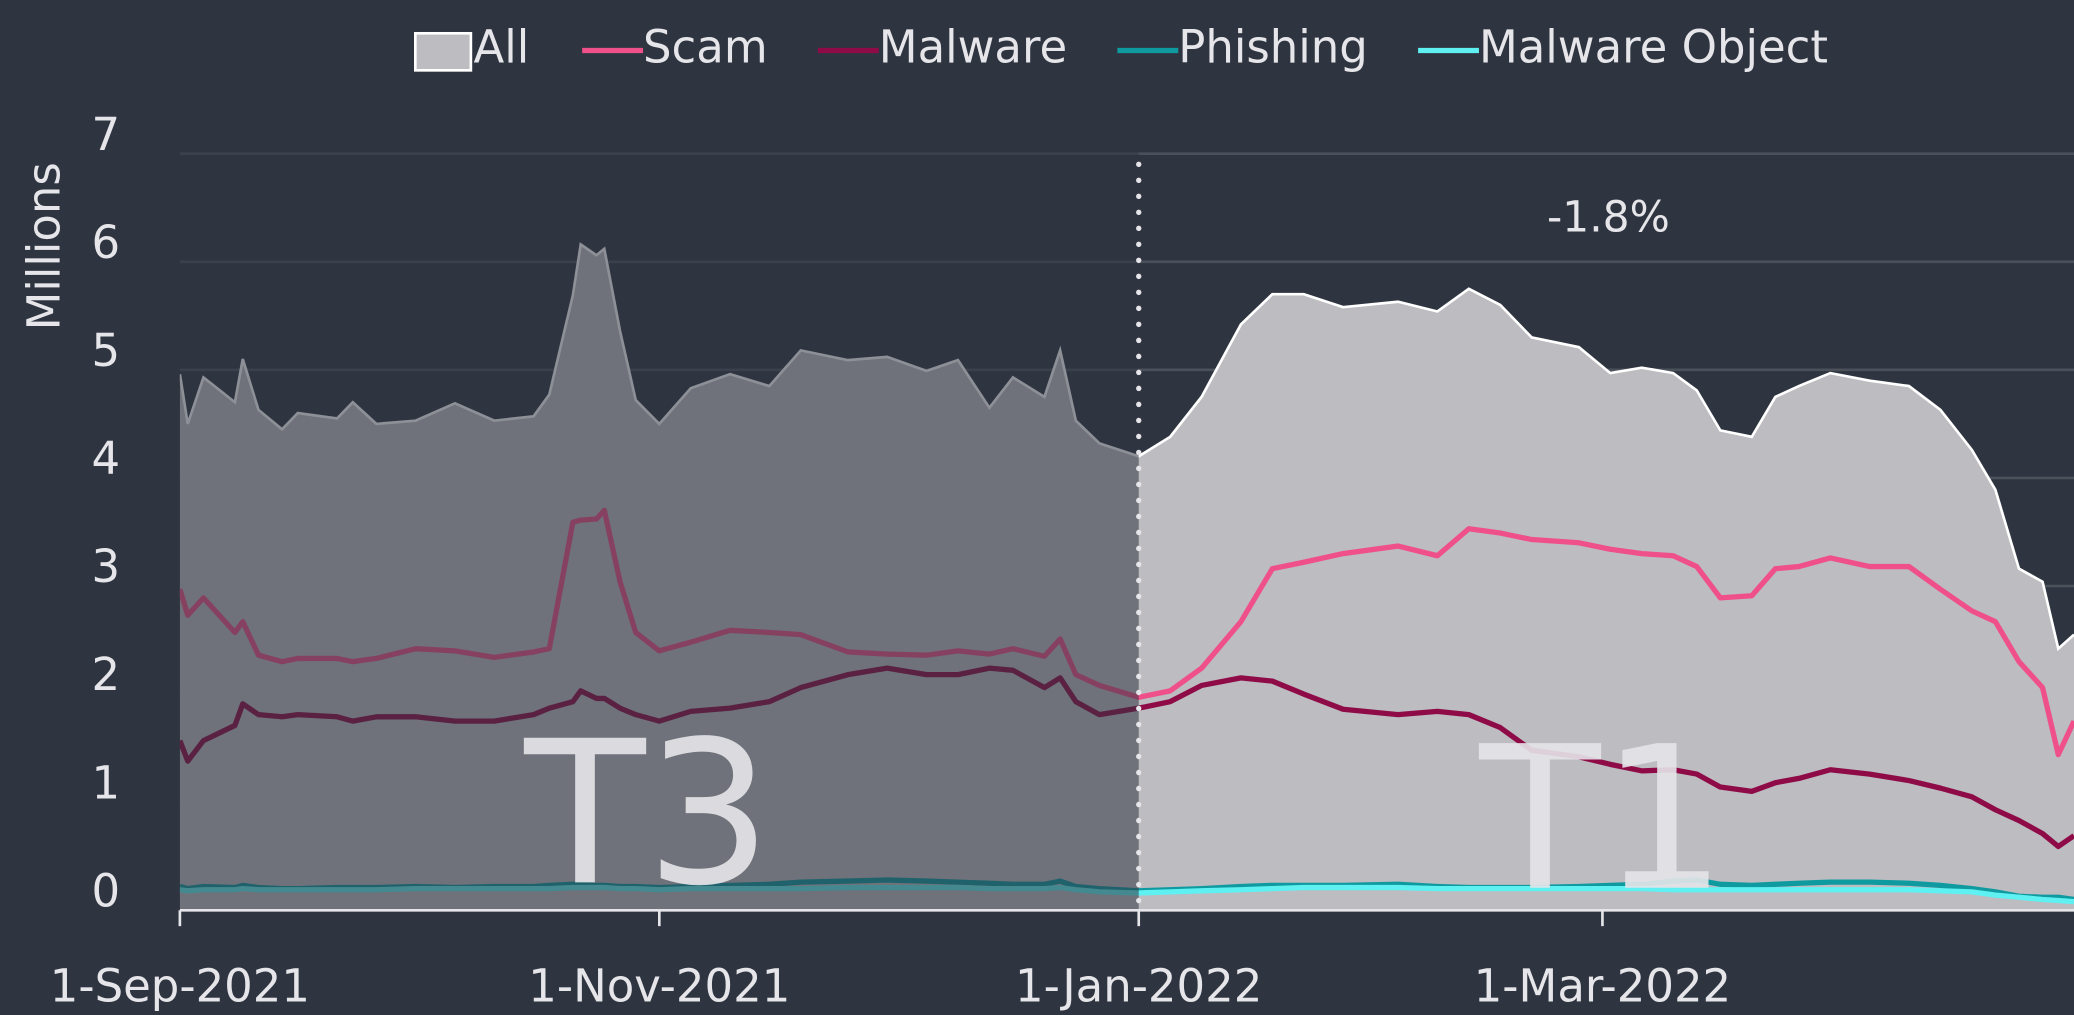  What do you see at coordinates (973, 47) in the screenshot?
I see `legend-label: Malware` at bounding box center [973, 47].